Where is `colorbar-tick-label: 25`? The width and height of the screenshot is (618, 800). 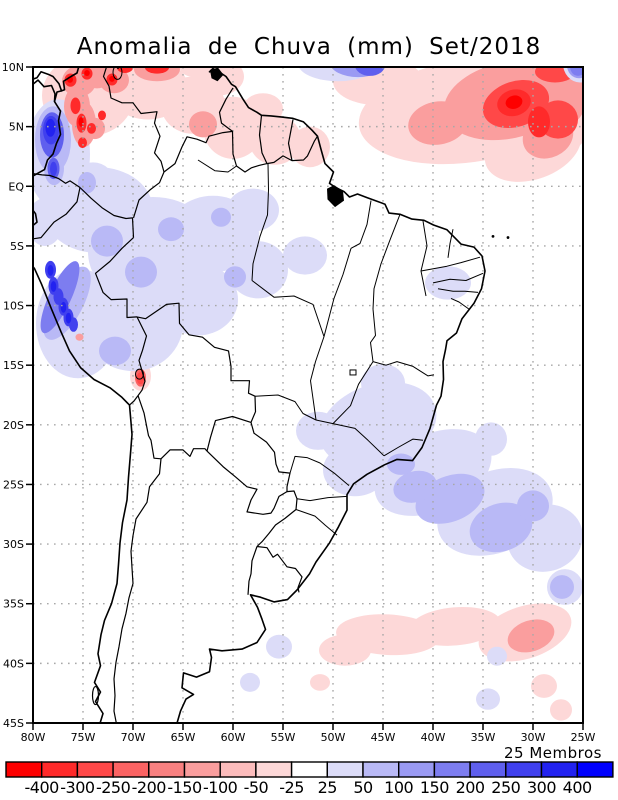
colorbar-tick-label: 25 is located at coordinates (327, 787).